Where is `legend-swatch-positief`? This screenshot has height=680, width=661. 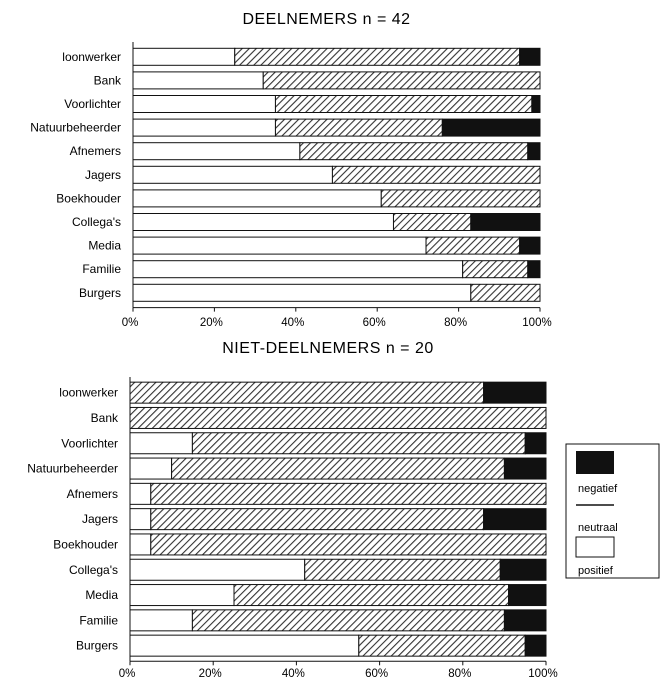 legend-swatch-positief is located at coordinates (595, 547).